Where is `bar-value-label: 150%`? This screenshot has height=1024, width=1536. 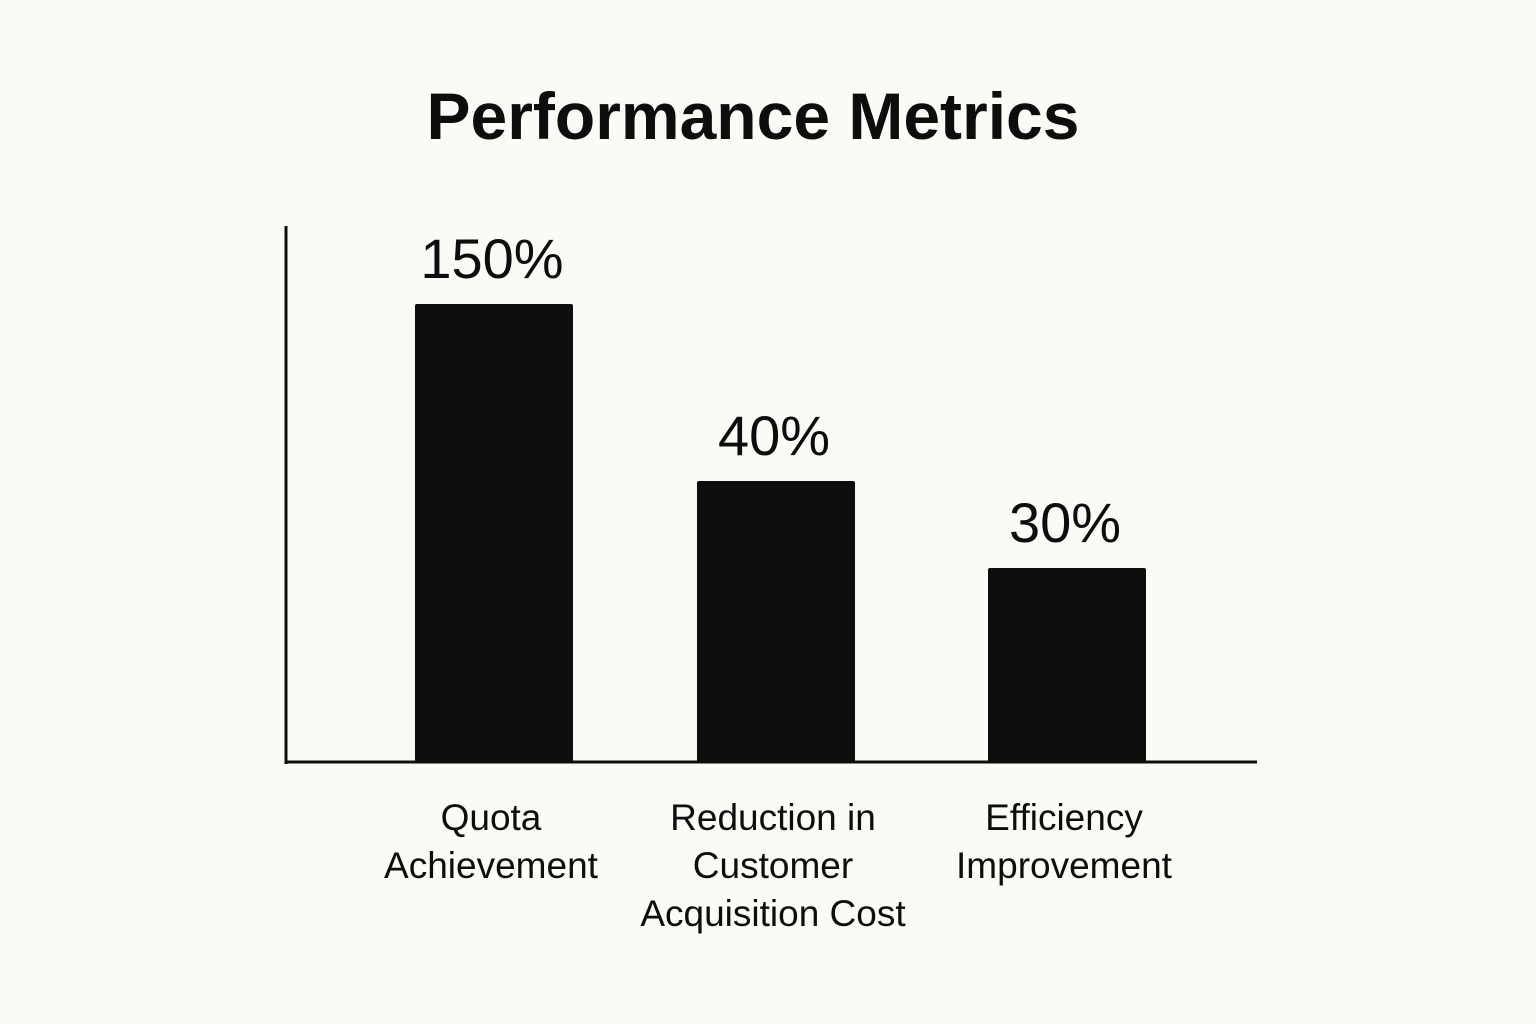 bar-value-label: 150% is located at coordinates (491, 258).